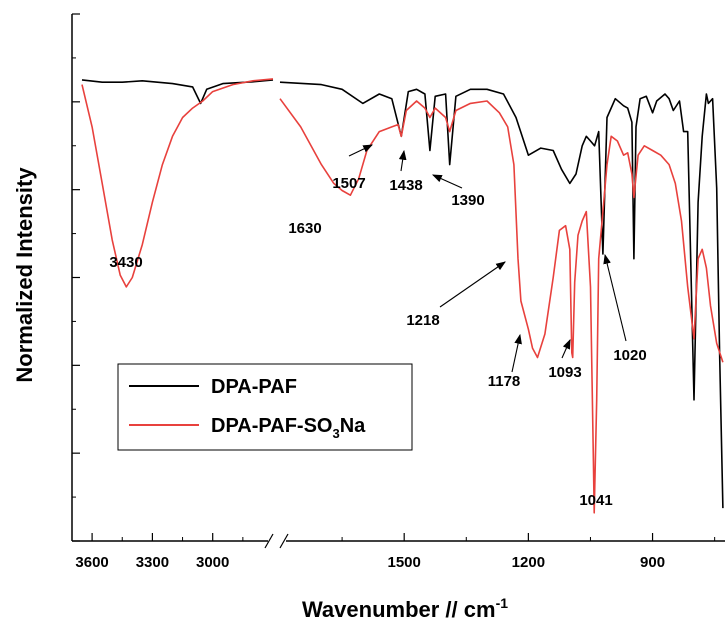  I want to click on legend-label-so3na-suffix: Na, so click(353, 426).